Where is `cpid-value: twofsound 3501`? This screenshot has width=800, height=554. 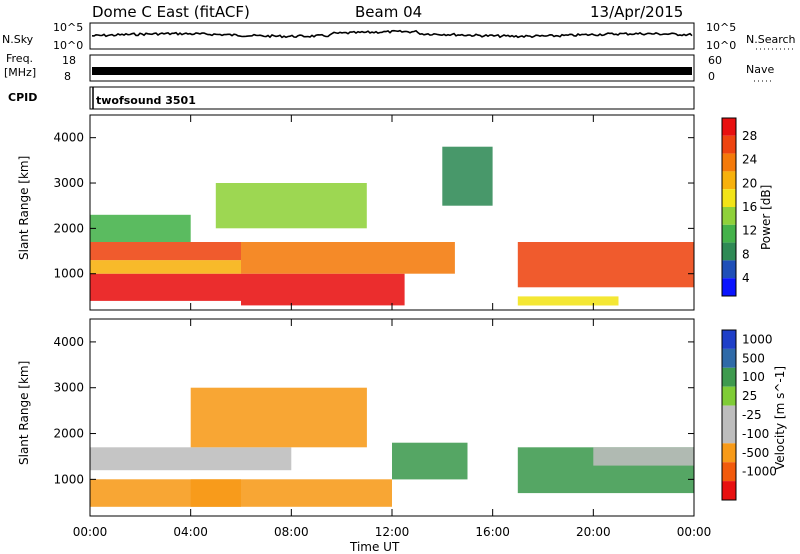
cpid-value: twofsound 3501 is located at coordinates (146, 100).